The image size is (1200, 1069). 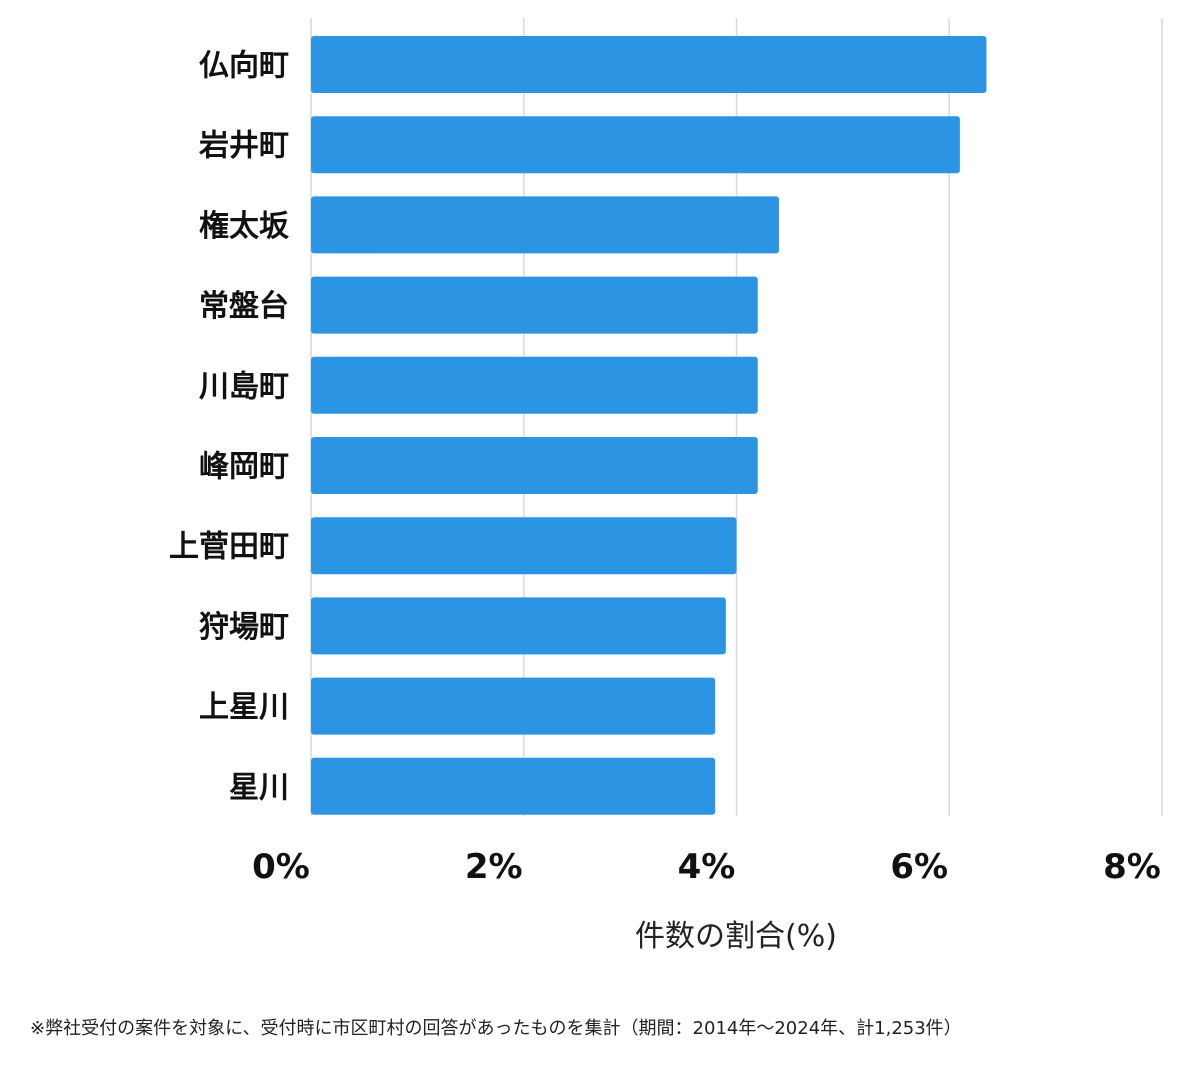 I want to click on x-tick-label: 2%, so click(x=494, y=867).